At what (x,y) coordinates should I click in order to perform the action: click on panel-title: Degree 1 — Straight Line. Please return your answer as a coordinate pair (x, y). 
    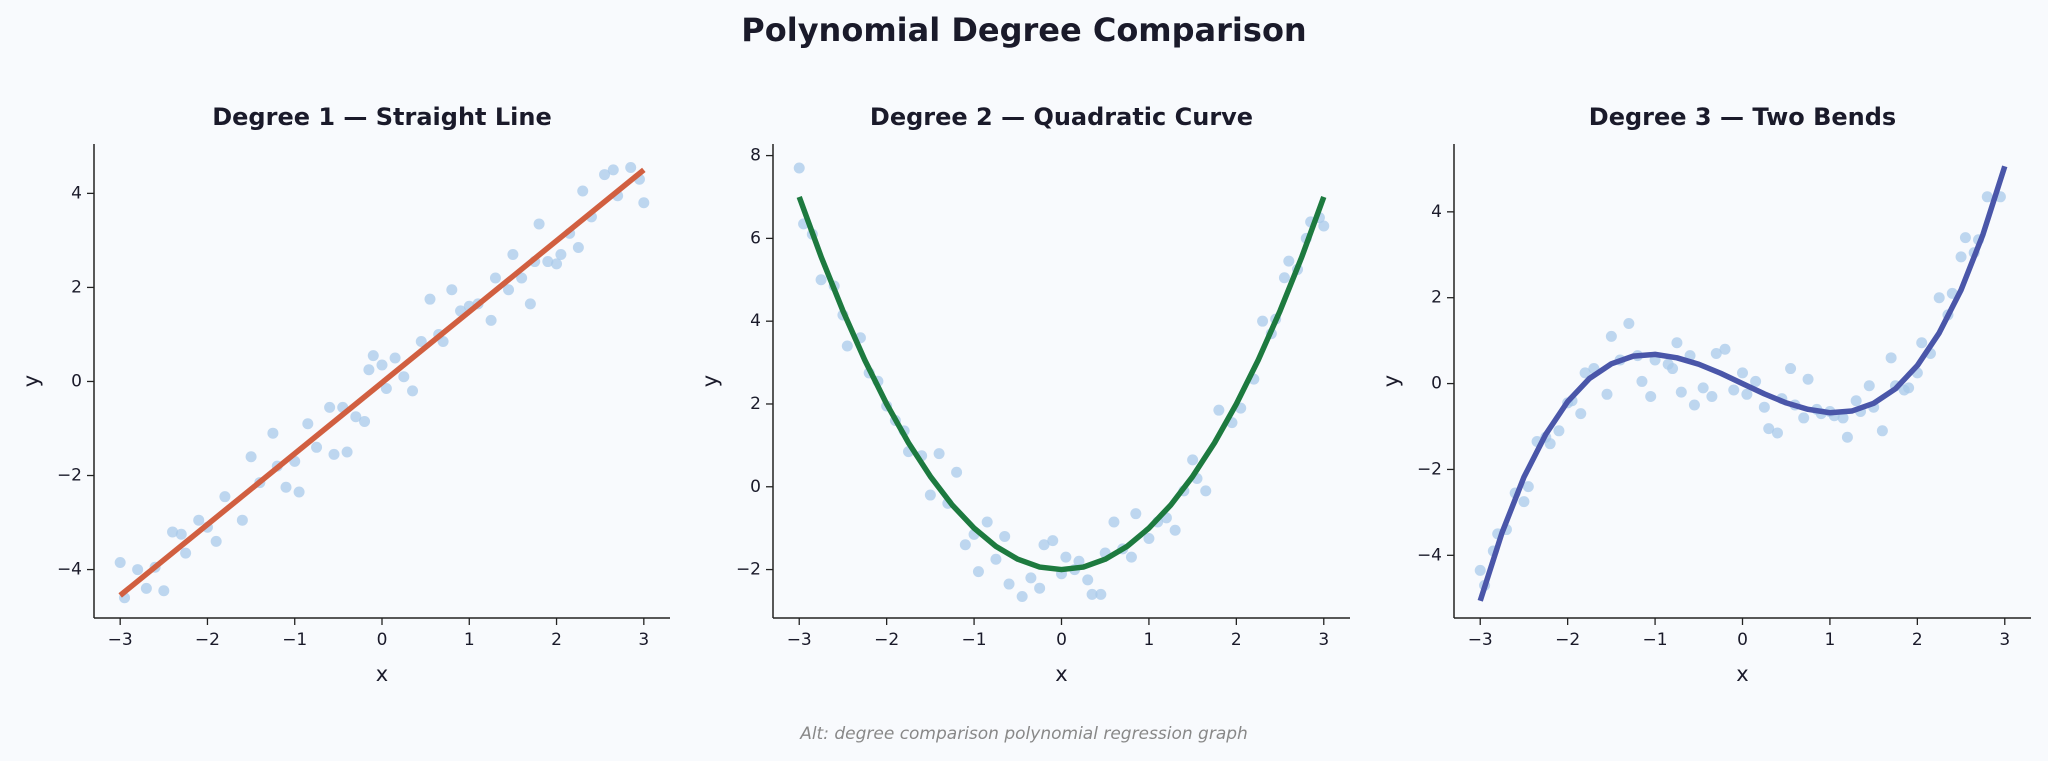
    Looking at the image, I should click on (382, 117).